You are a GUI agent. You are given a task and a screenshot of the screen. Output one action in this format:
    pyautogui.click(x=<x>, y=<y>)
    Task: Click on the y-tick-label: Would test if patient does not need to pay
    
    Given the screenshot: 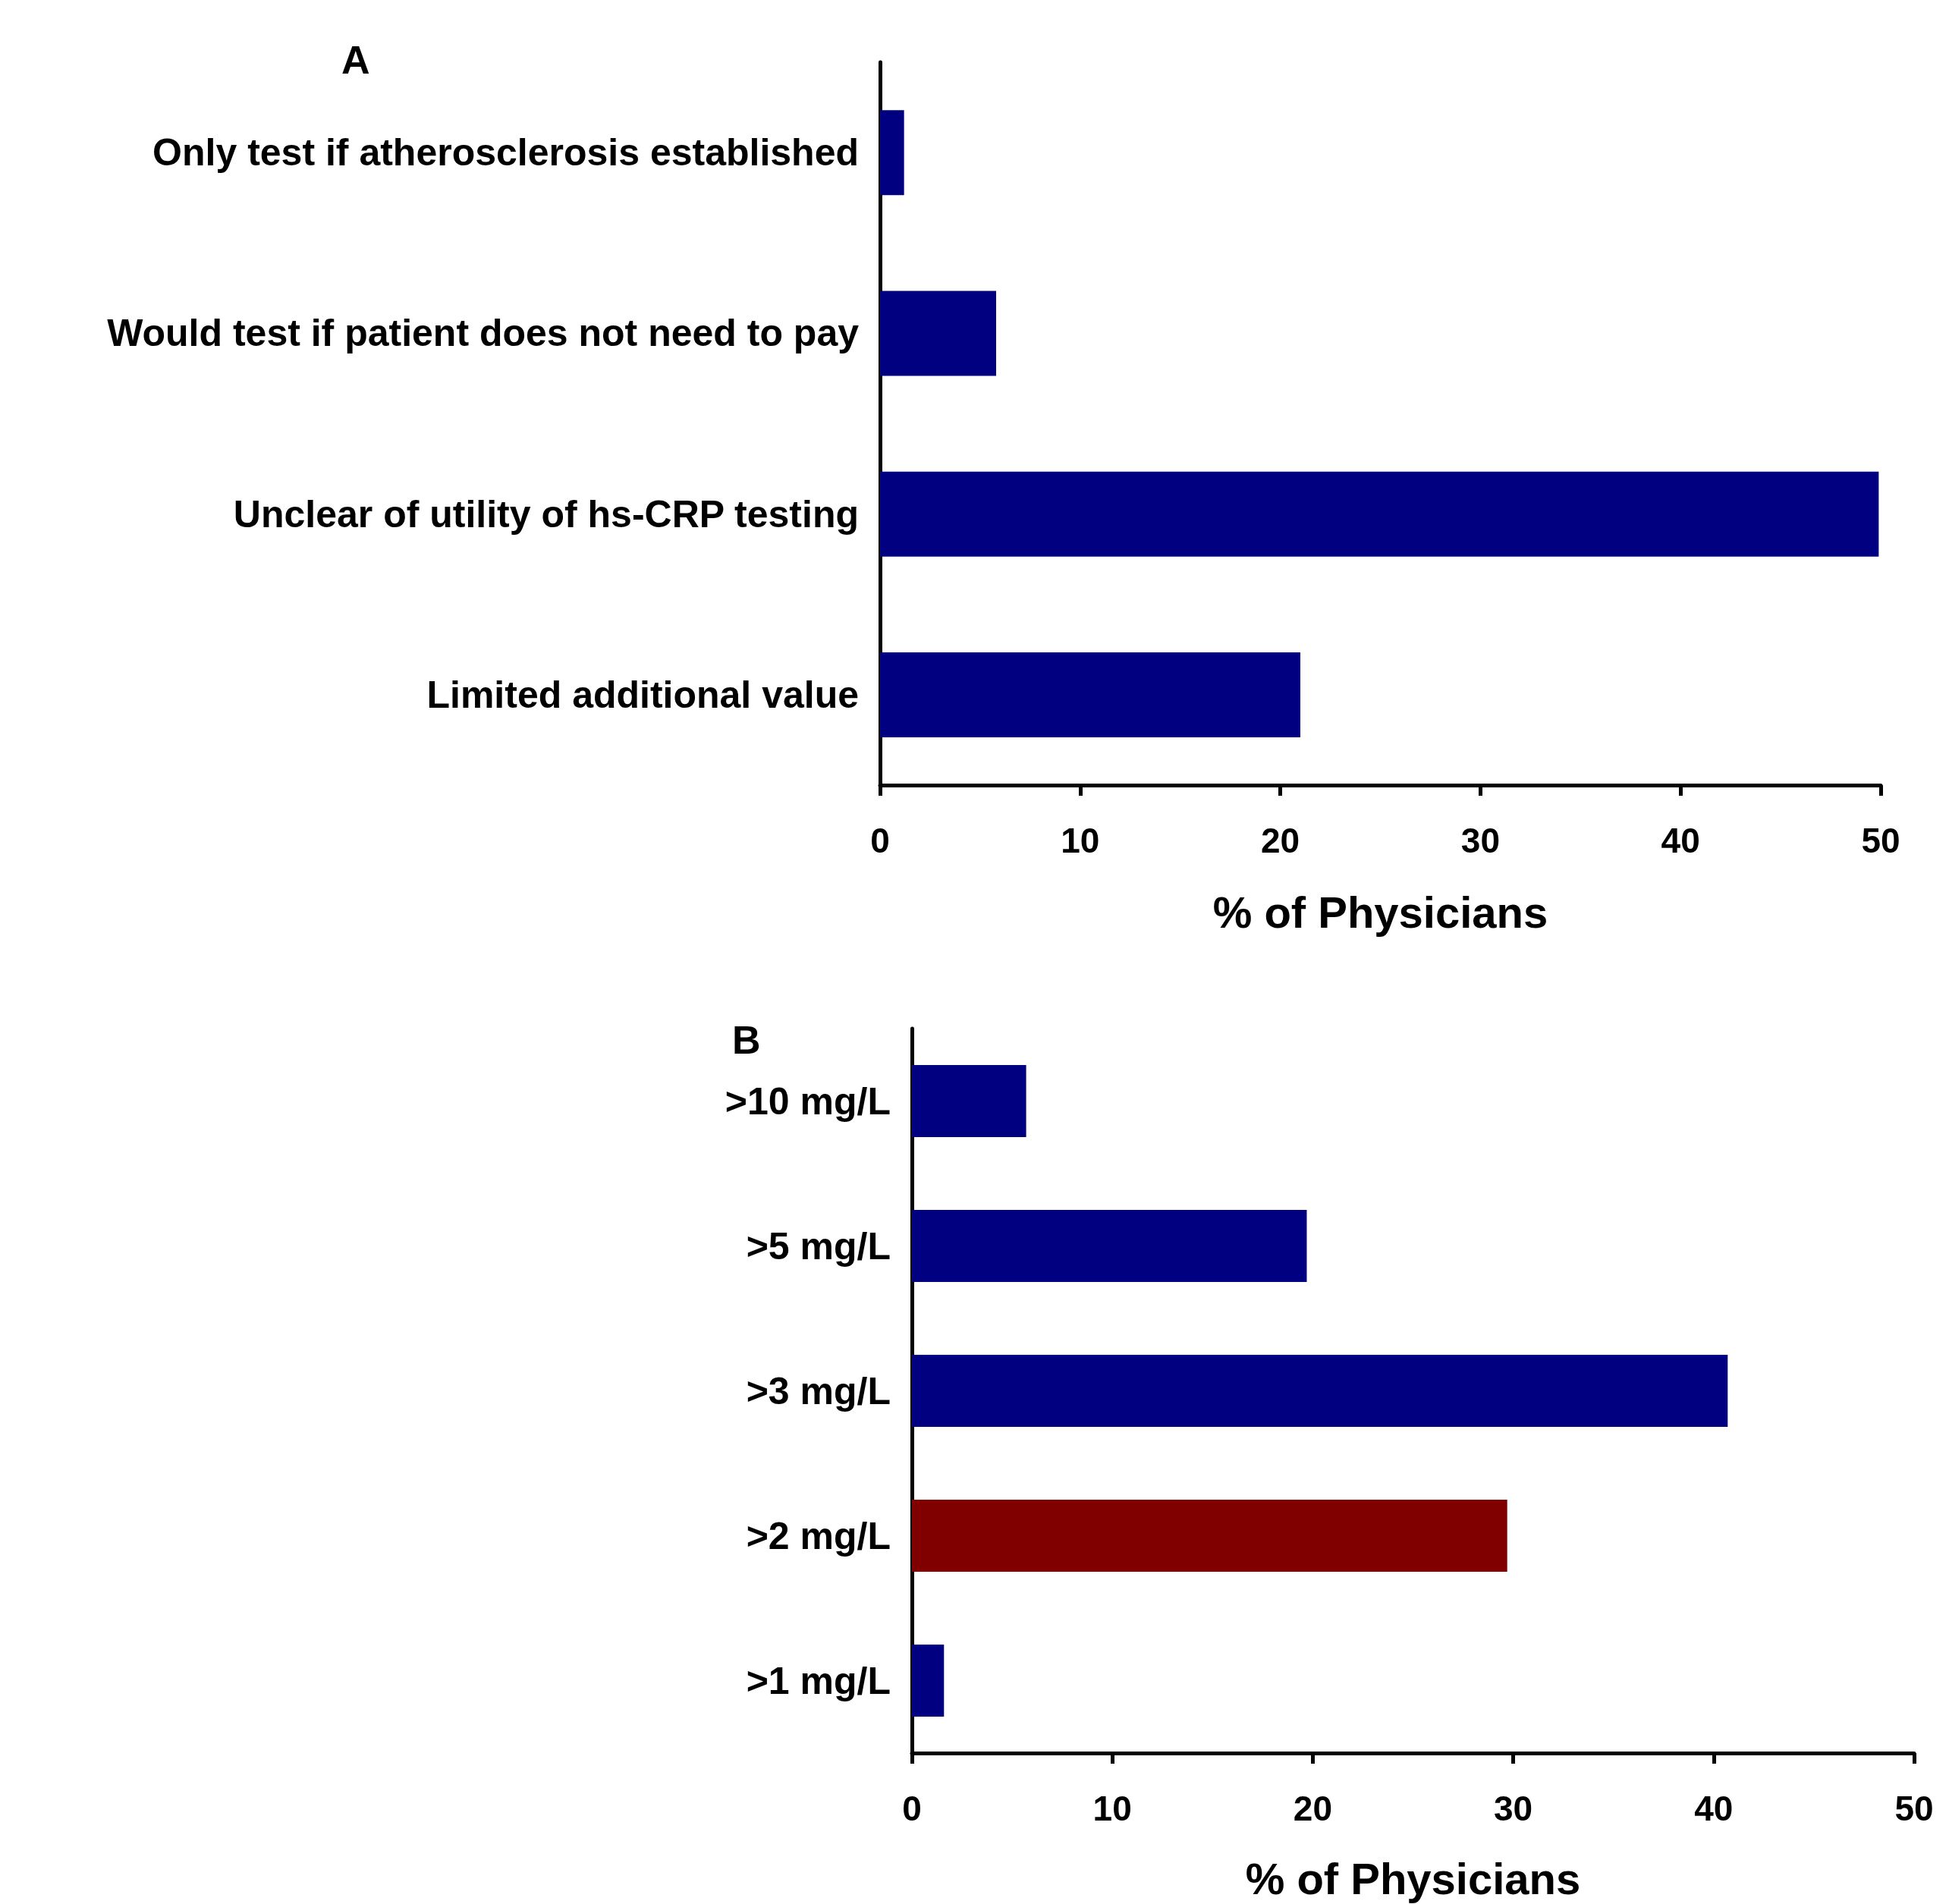 What is the action you would take?
    pyautogui.click(x=483, y=333)
    